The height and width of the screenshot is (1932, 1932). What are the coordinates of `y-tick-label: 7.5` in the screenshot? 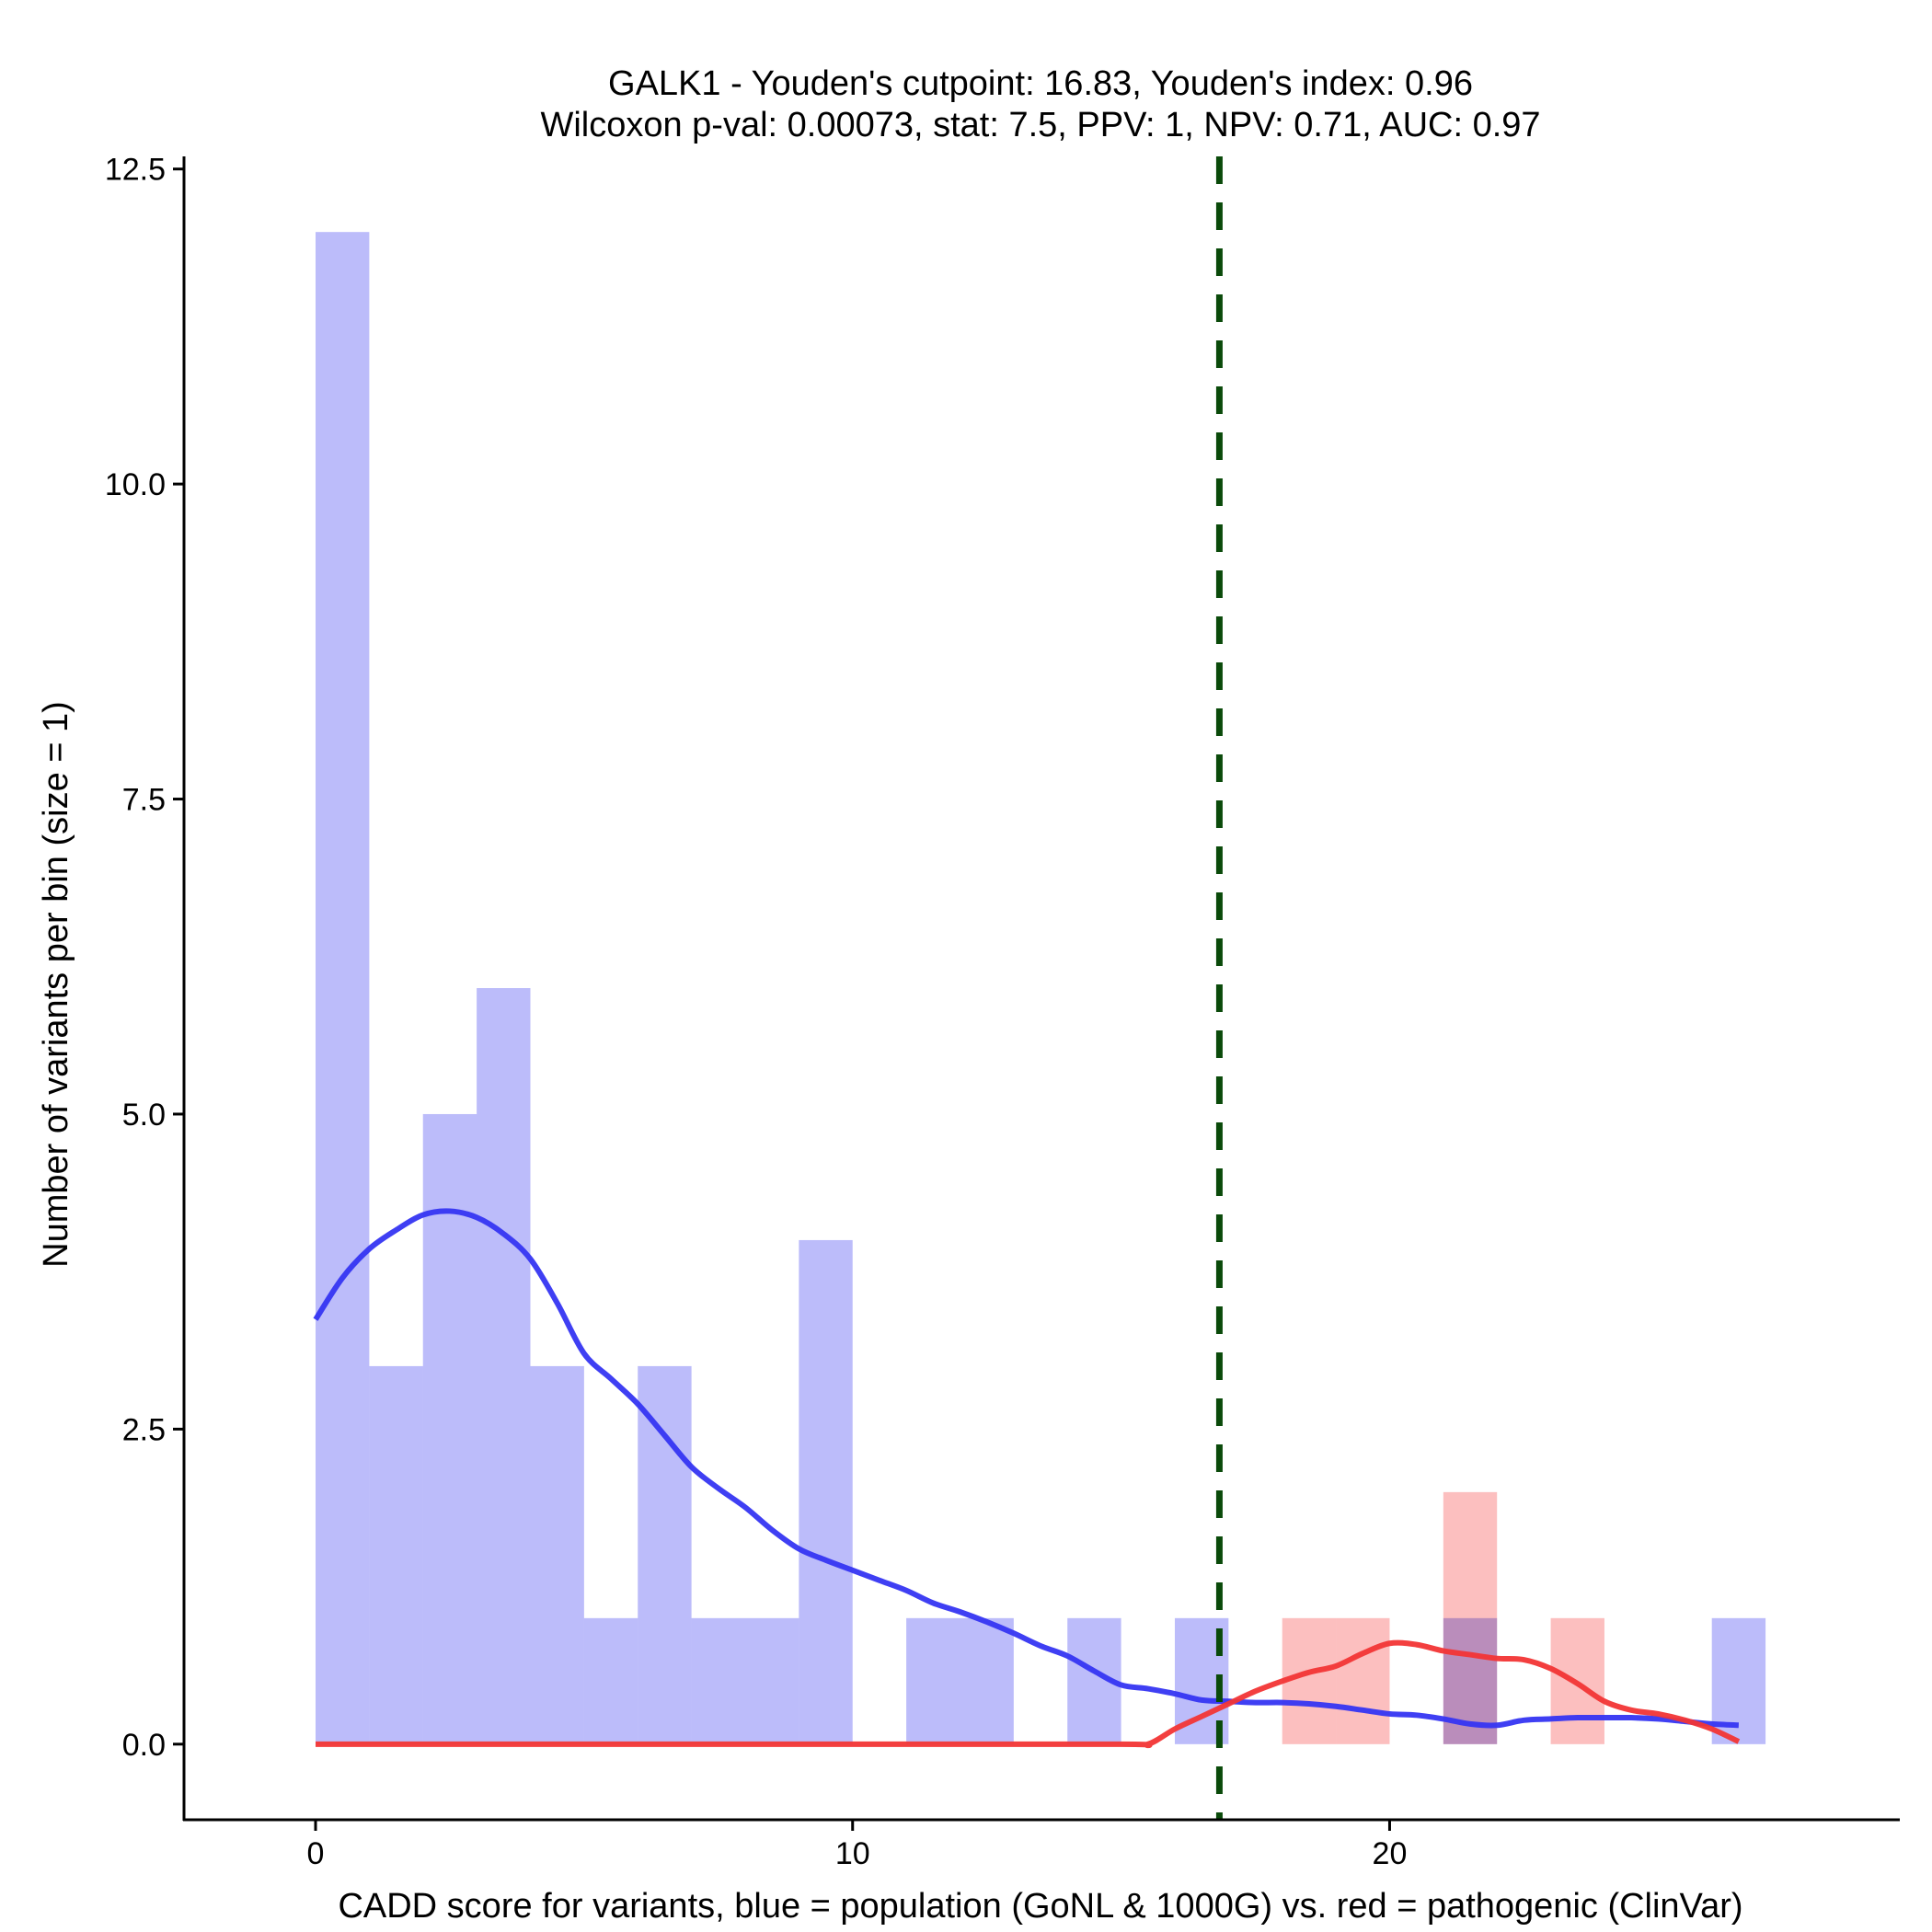 It's located at (144, 800).